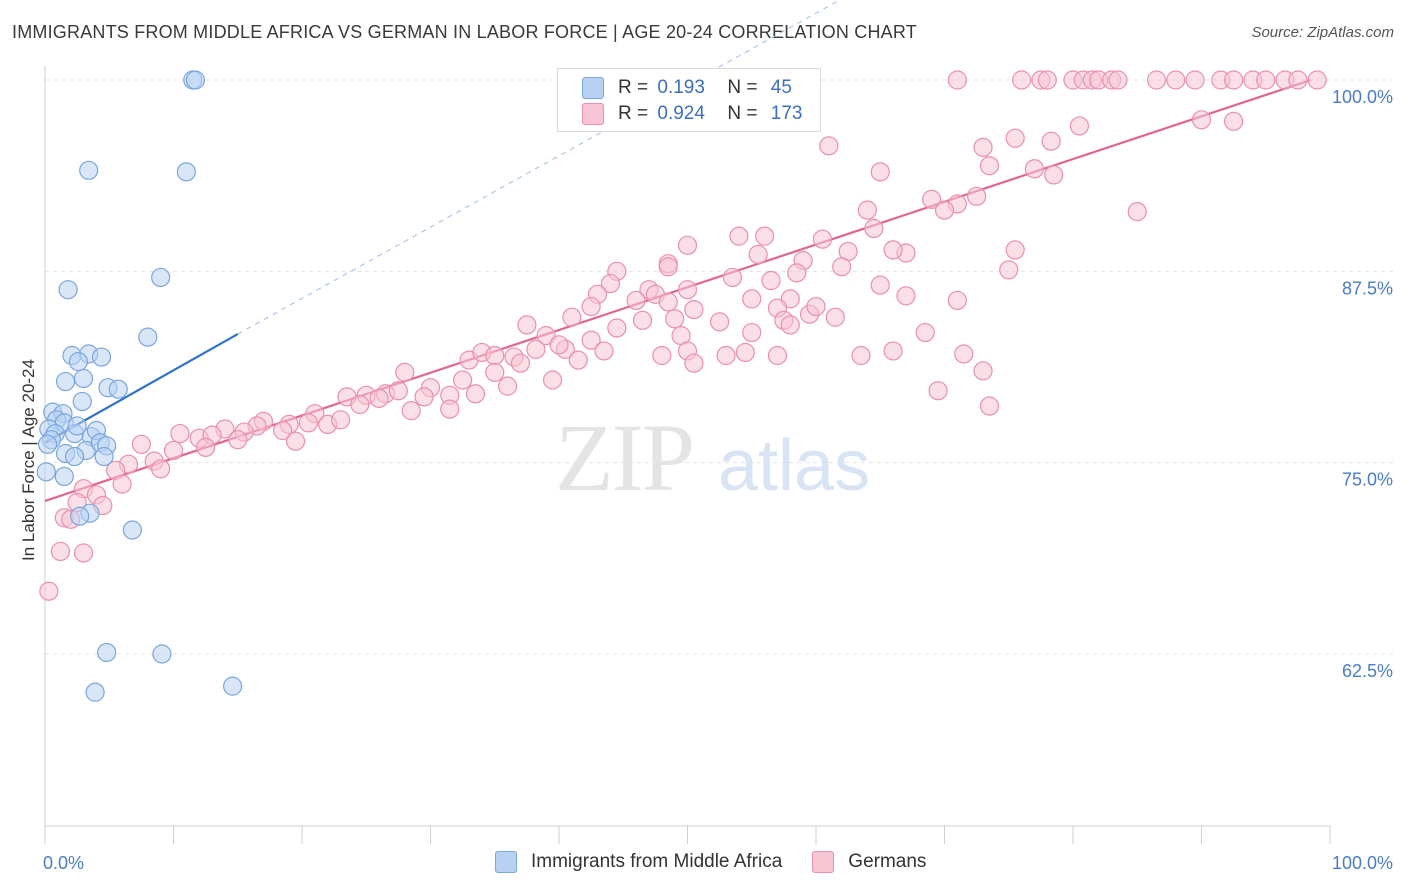 Image resolution: width=1406 pixels, height=892 pixels. What do you see at coordinates (692, 114) in the screenshot?
I see `legend-row-germans: R = 0.924 N = 173` at bounding box center [692, 114].